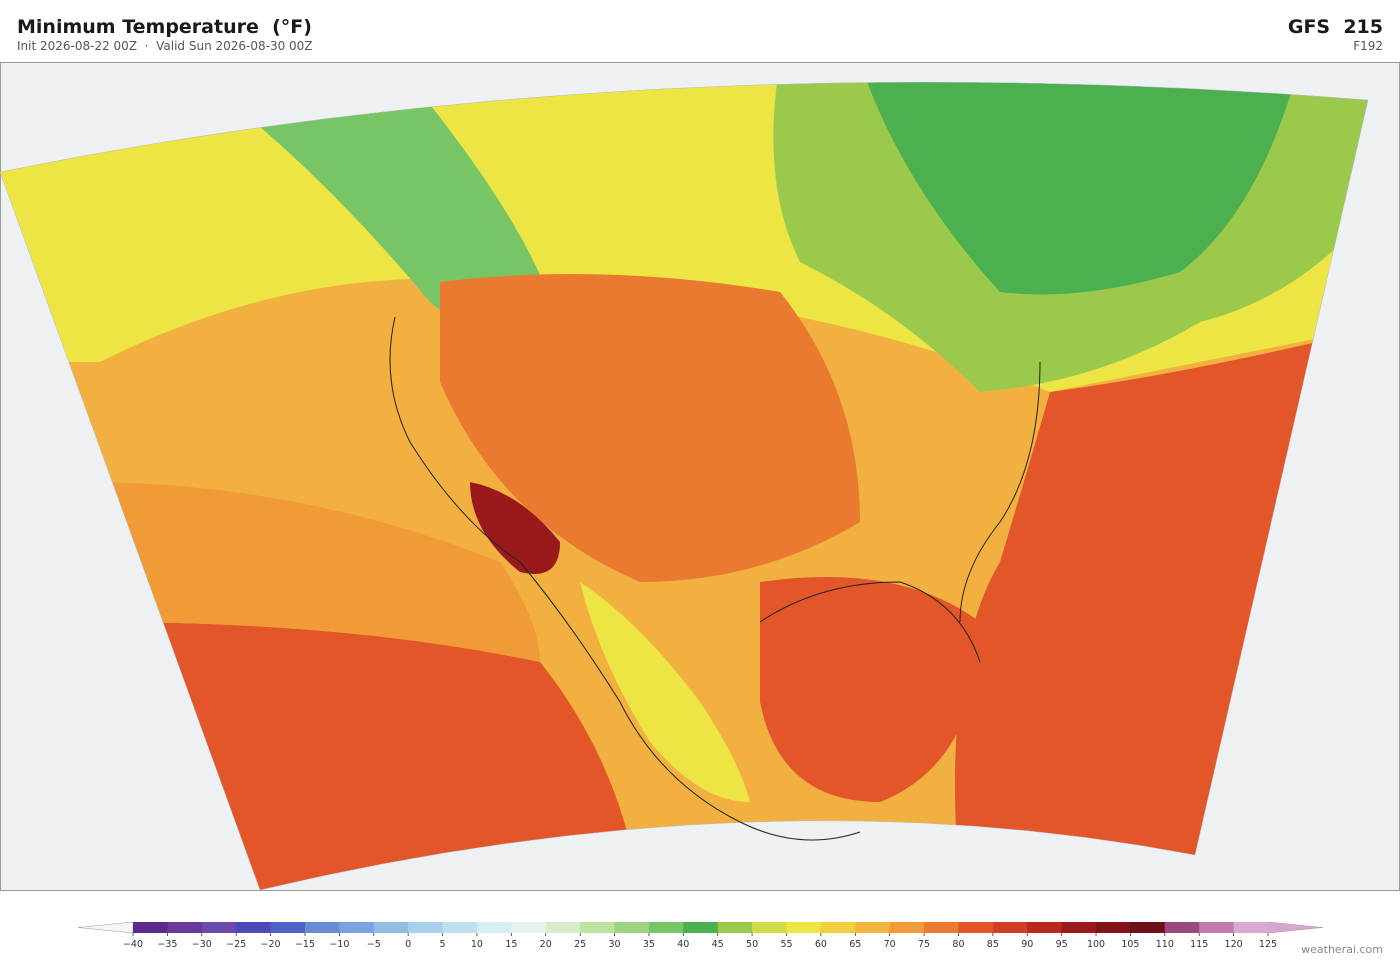 The width and height of the screenshot is (1400, 964). Describe the element at coordinates (821, 944) in the screenshot. I see `tick-label: 60` at that location.